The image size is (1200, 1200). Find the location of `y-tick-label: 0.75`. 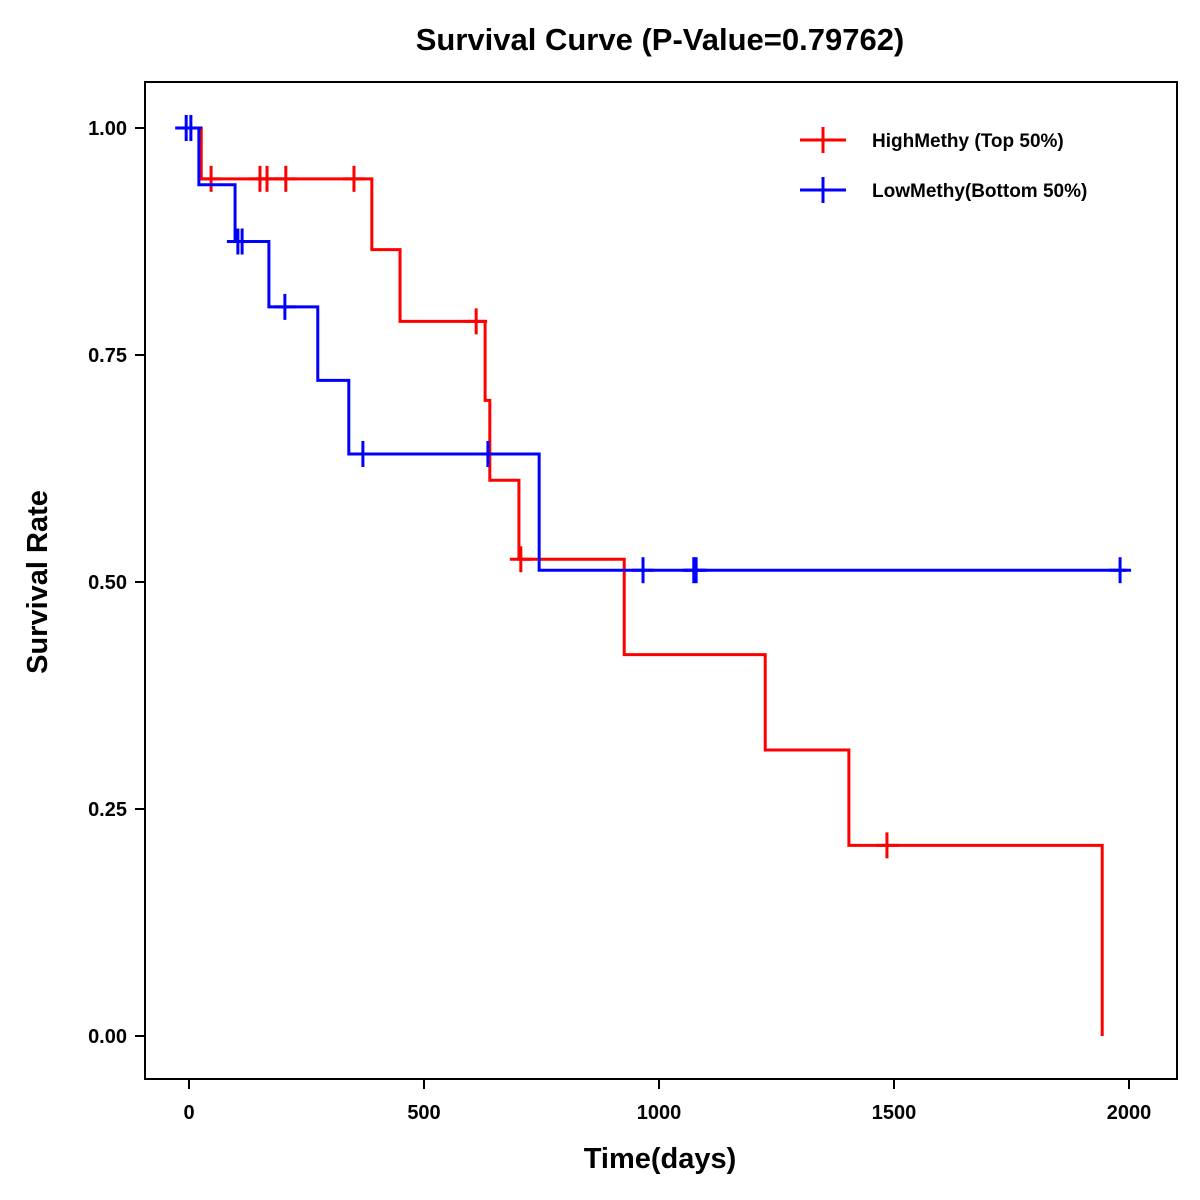

y-tick-label: 0.75 is located at coordinates (107, 356).